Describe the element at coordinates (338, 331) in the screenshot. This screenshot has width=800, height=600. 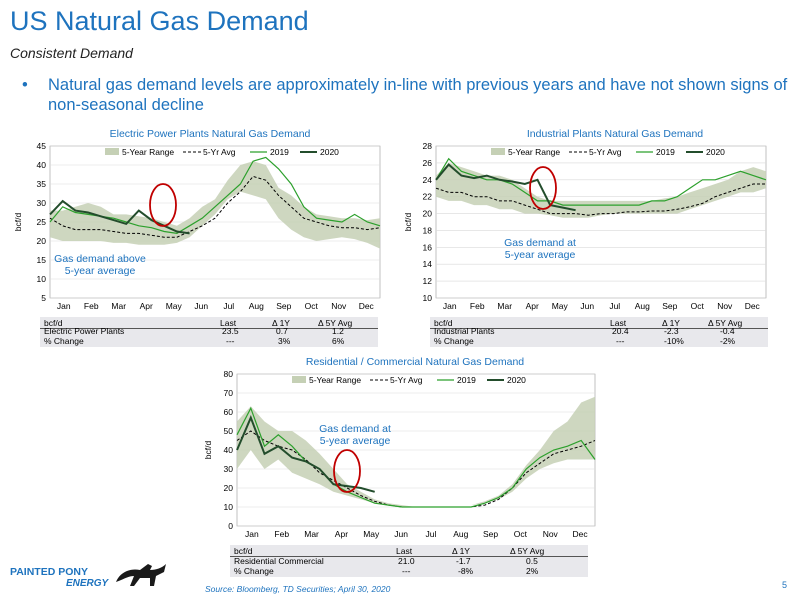
I see `stats-d5y: 1.2` at that location.